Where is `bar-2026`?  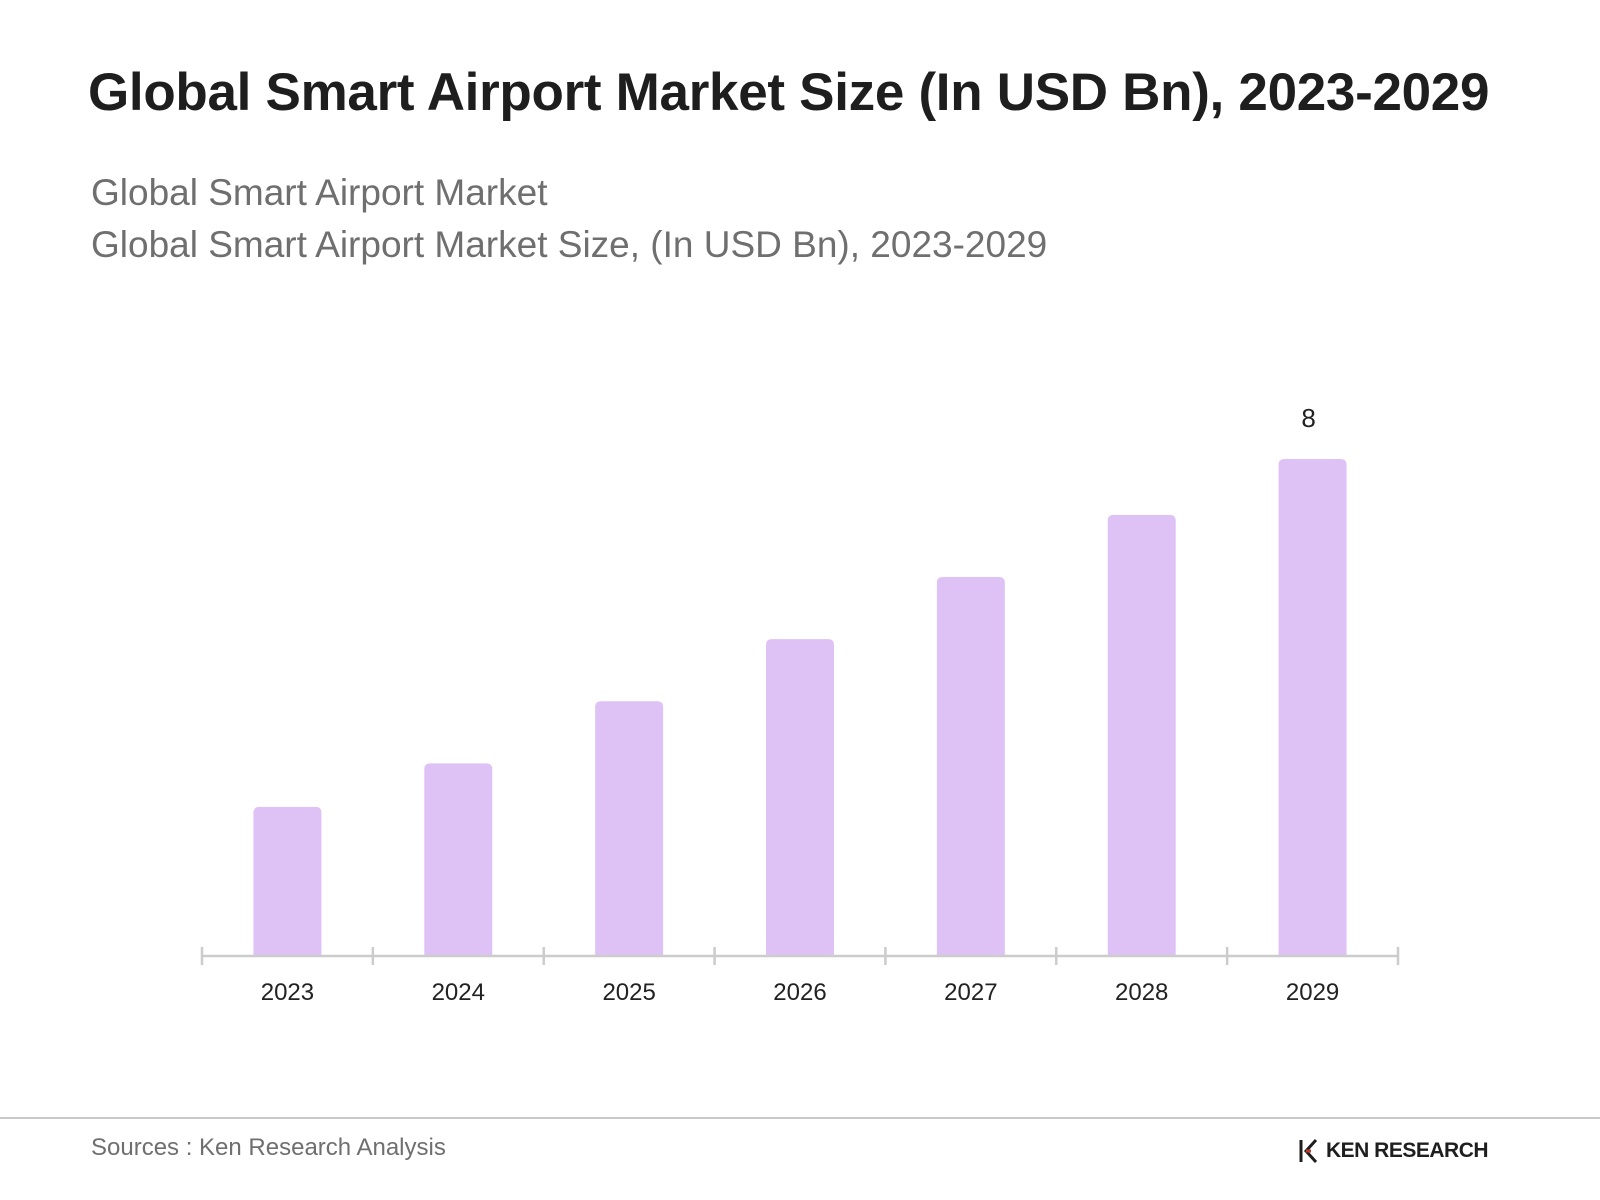
bar-2026 is located at coordinates (800, 797).